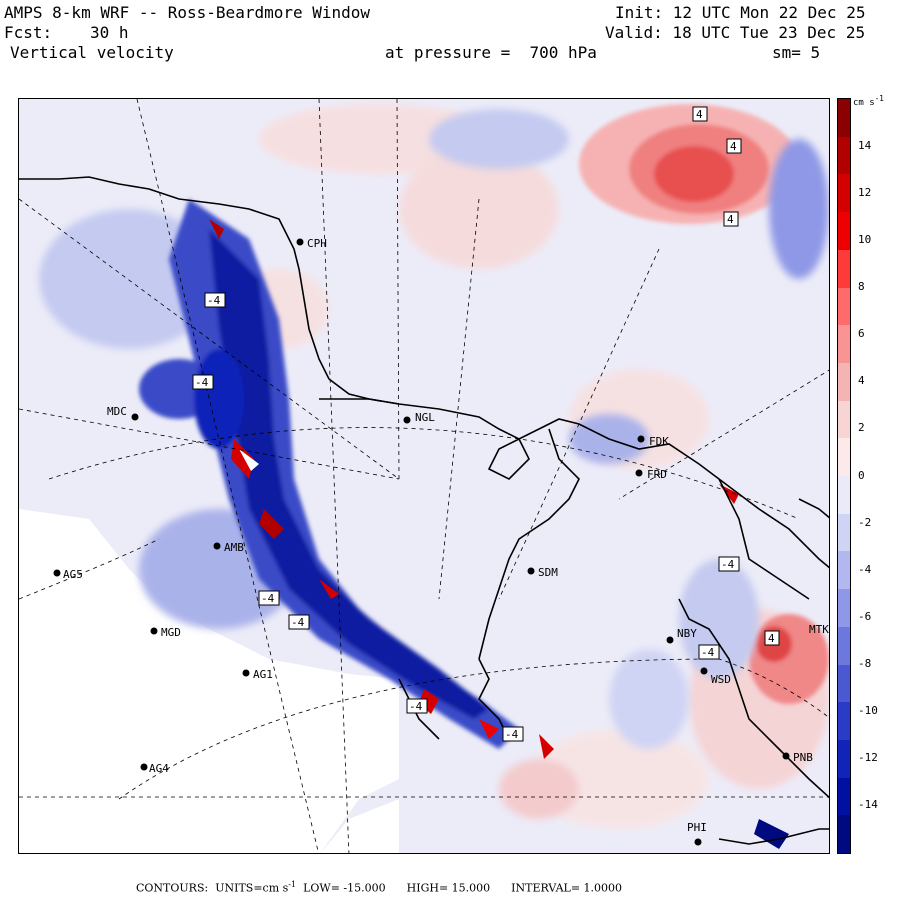 The height and width of the screenshot is (900, 900). I want to click on station-CPH: CPH, so click(311, 243).